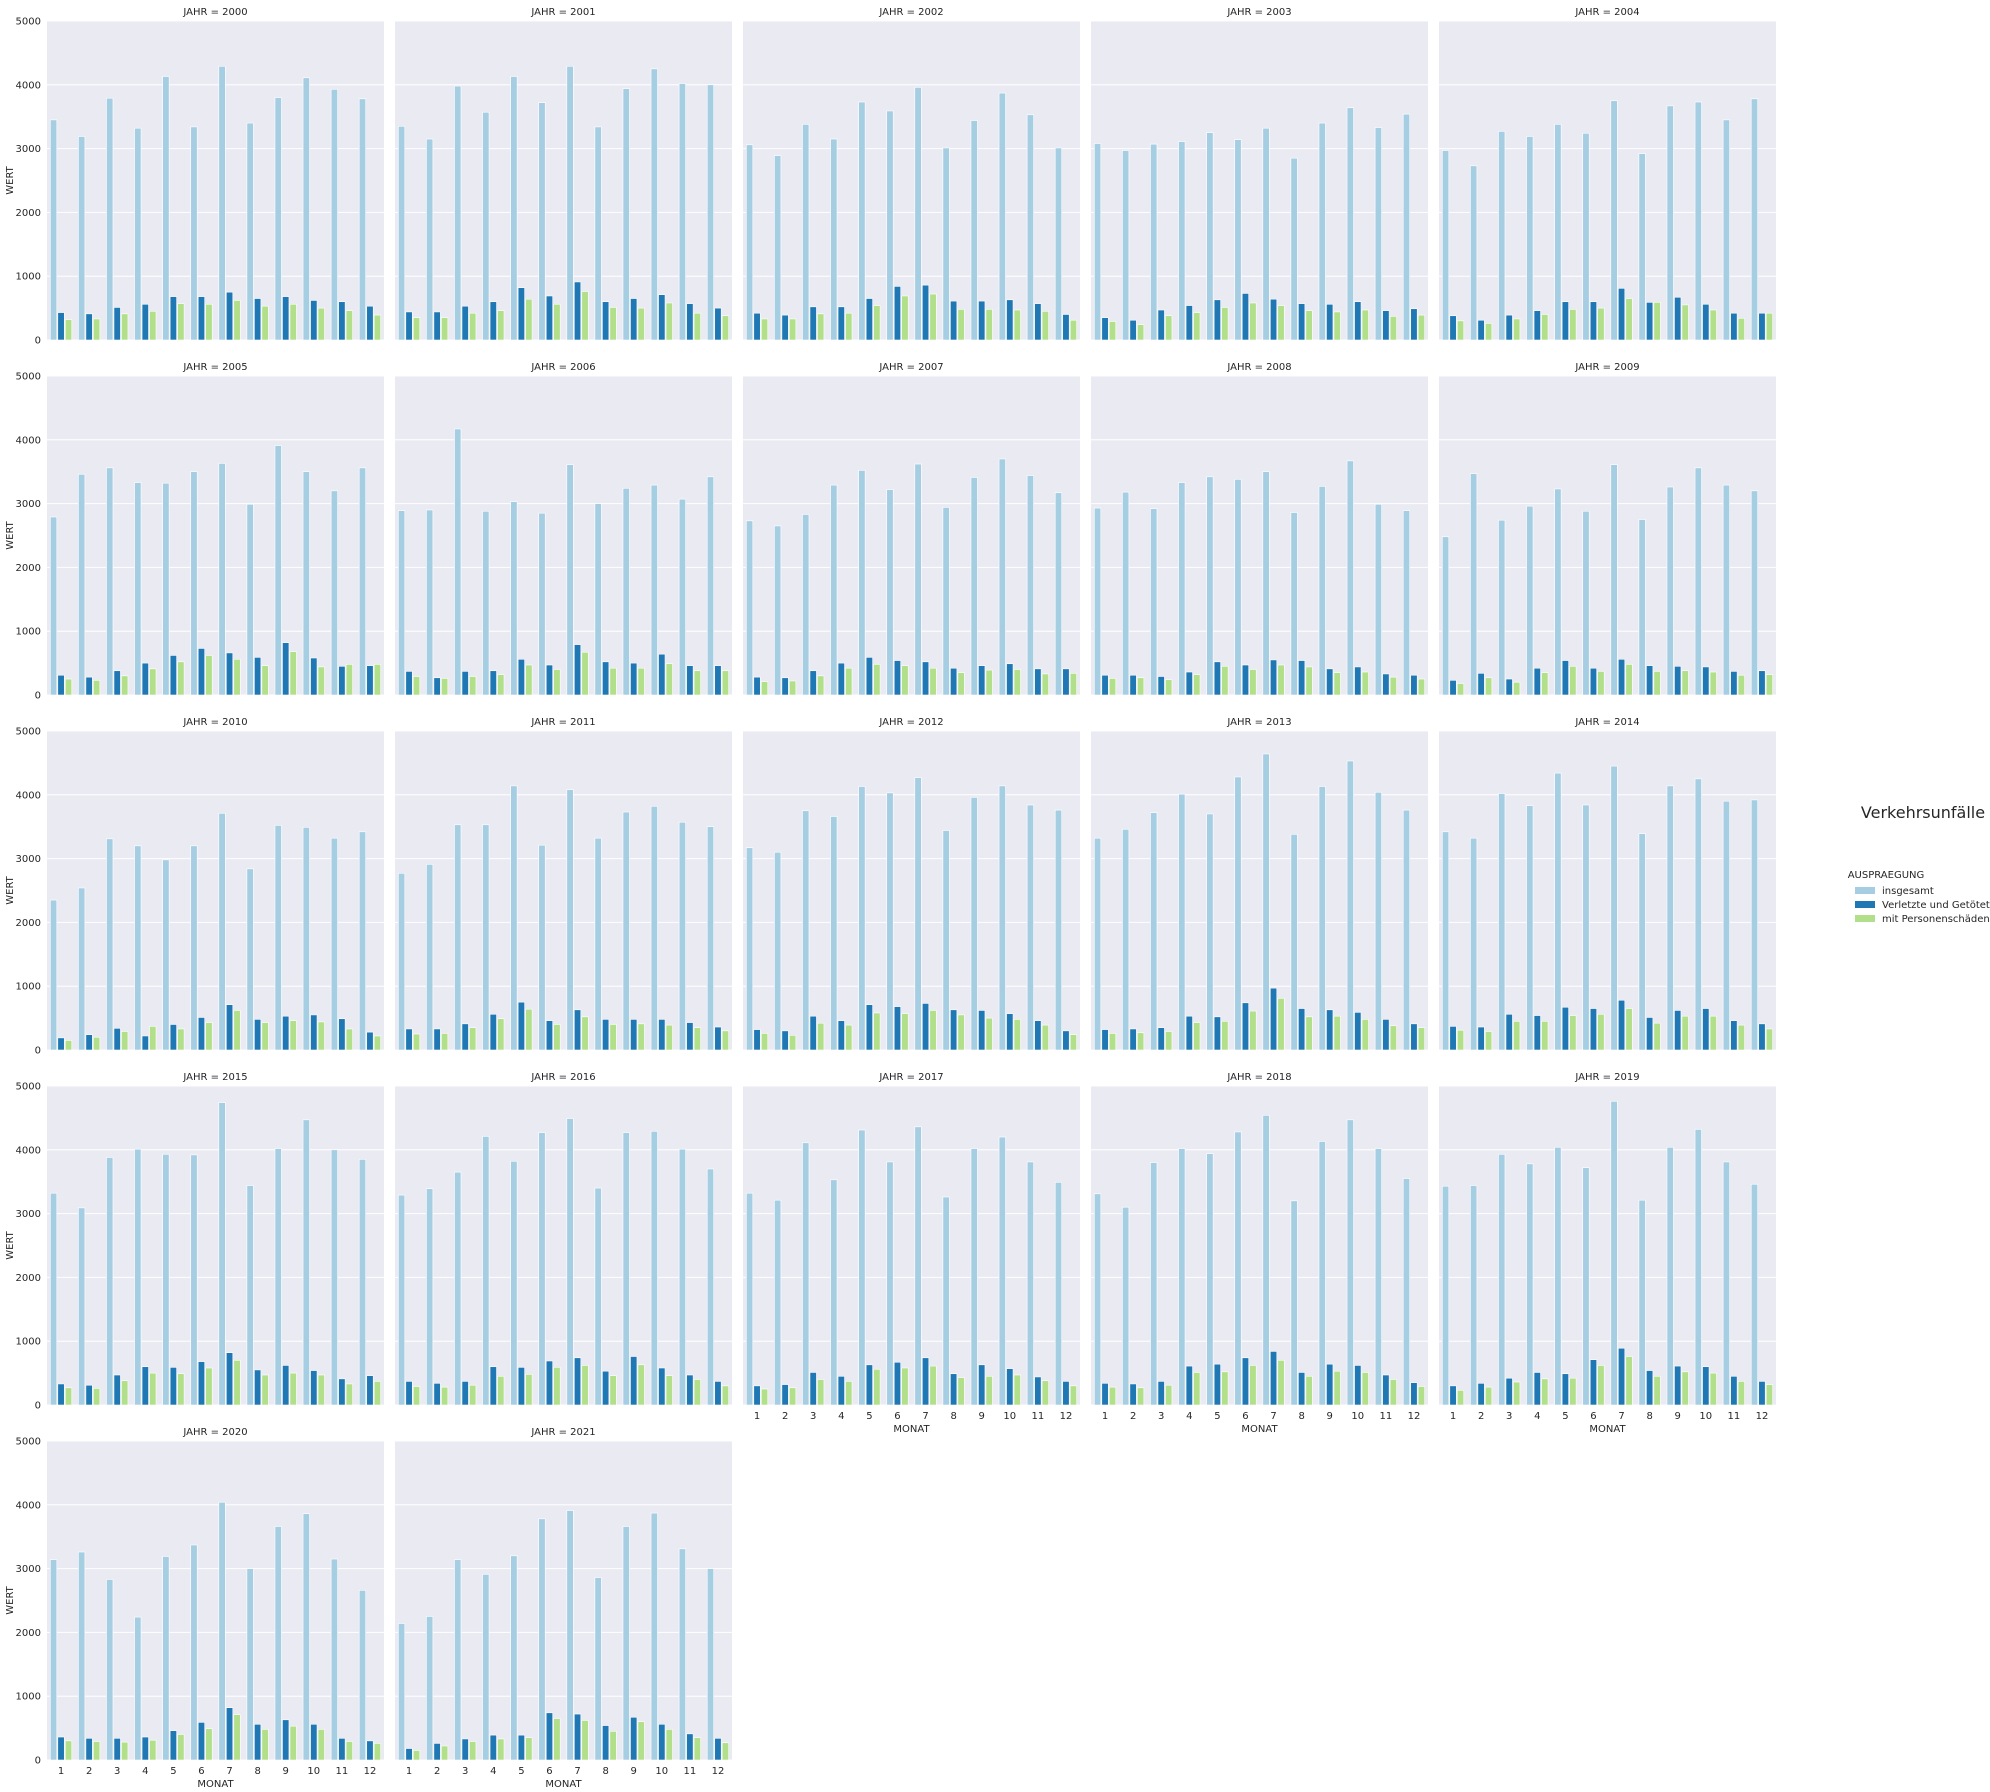 The height and width of the screenshot is (1792, 1990). Describe the element at coordinates (1530, 1284) in the screenshot. I see `bar-2019-m4-s1` at that location.